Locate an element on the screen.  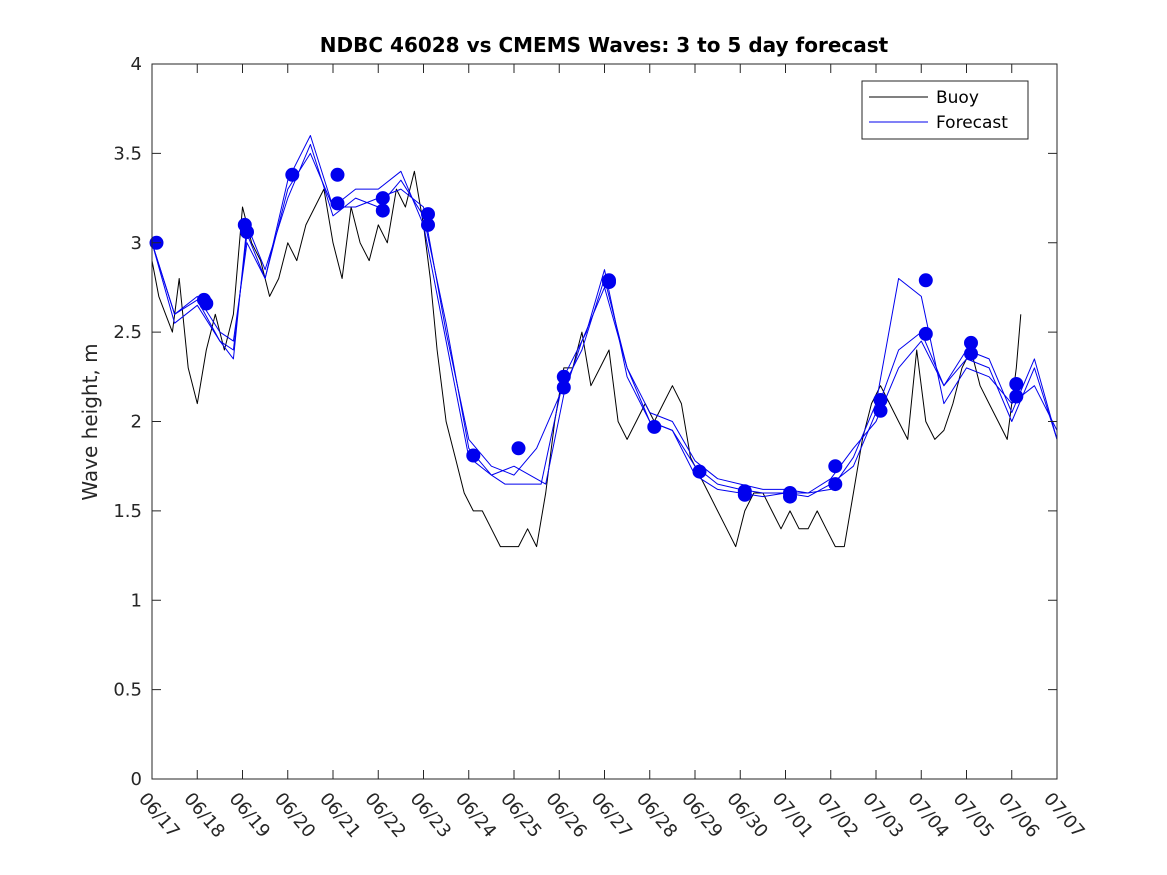
legend: Buoy Forecast is located at coordinates (945, 110).